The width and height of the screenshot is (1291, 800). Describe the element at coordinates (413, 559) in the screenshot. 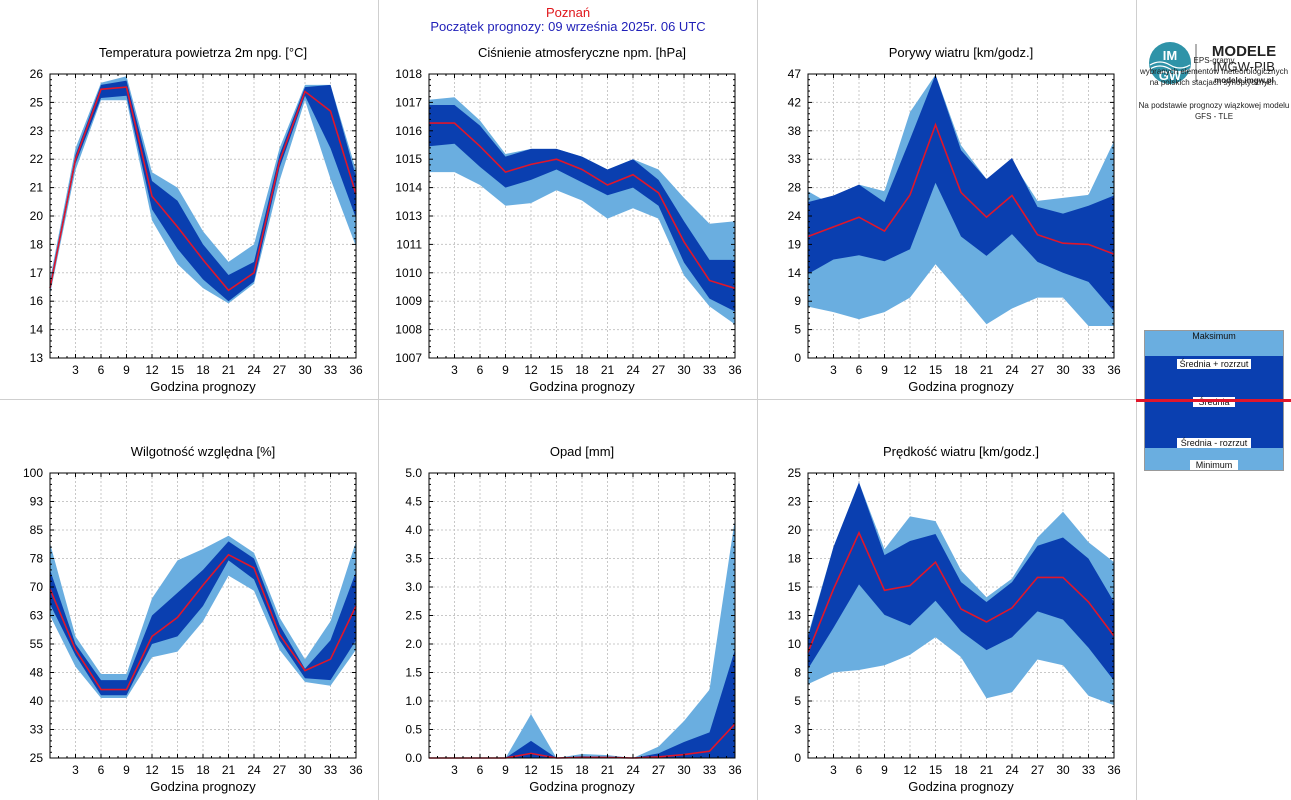

I see `y-tick-label: 3.5` at that location.